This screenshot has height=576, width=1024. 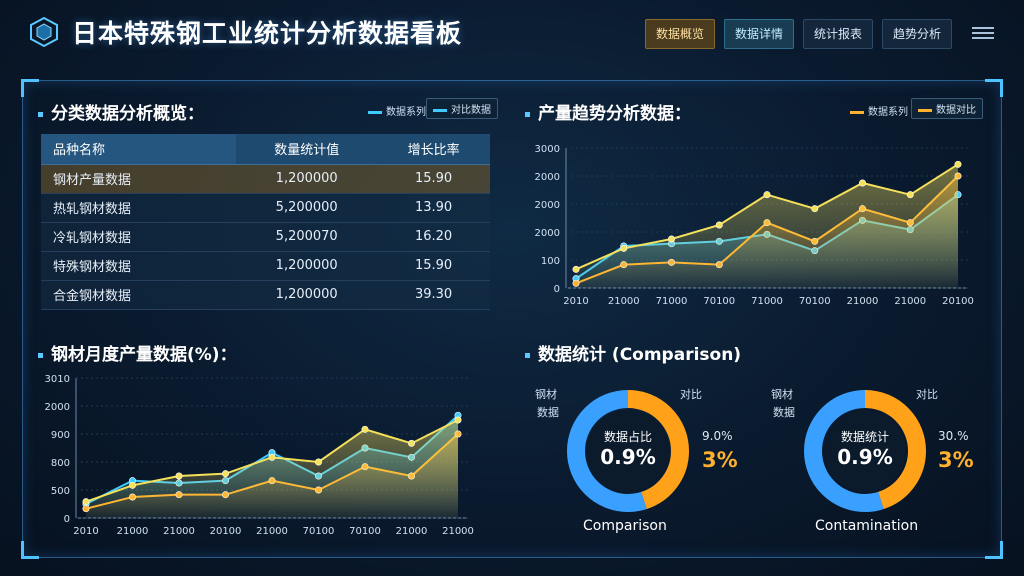 What do you see at coordinates (888, 112) in the screenshot?
I see `legend-label: 数据系列` at bounding box center [888, 112].